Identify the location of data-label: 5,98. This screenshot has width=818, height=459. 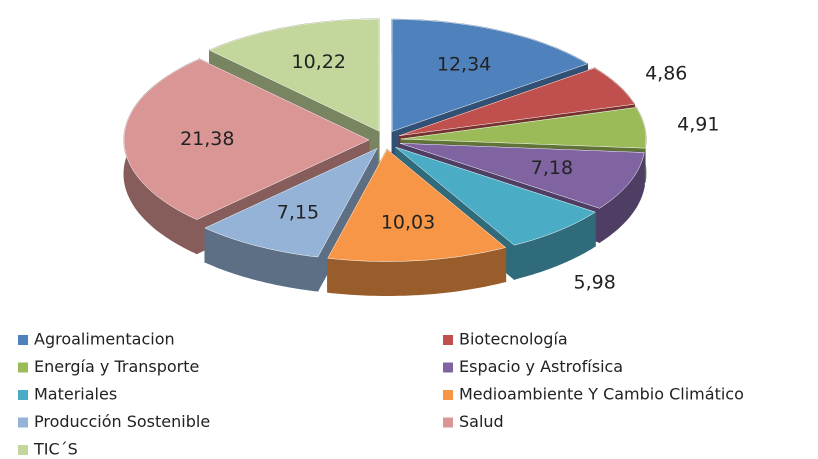
(594, 283).